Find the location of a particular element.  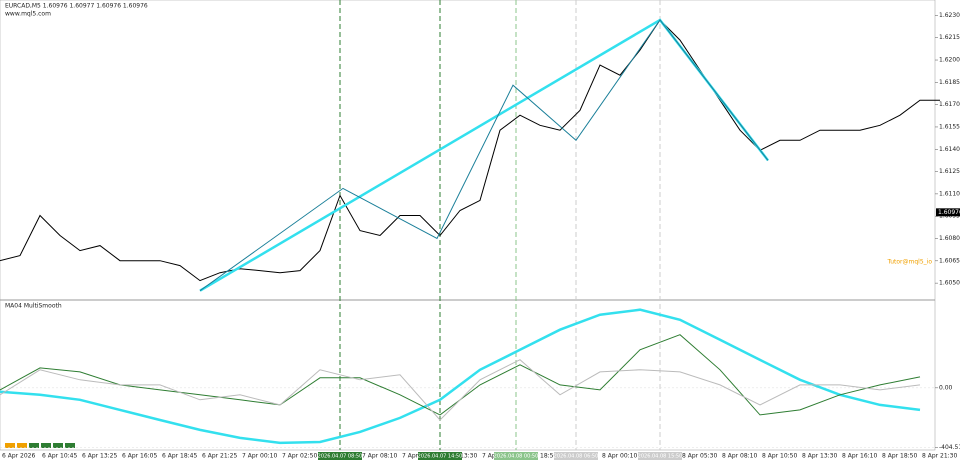

y-tick-label: 1.60800 is located at coordinates (949, 238).